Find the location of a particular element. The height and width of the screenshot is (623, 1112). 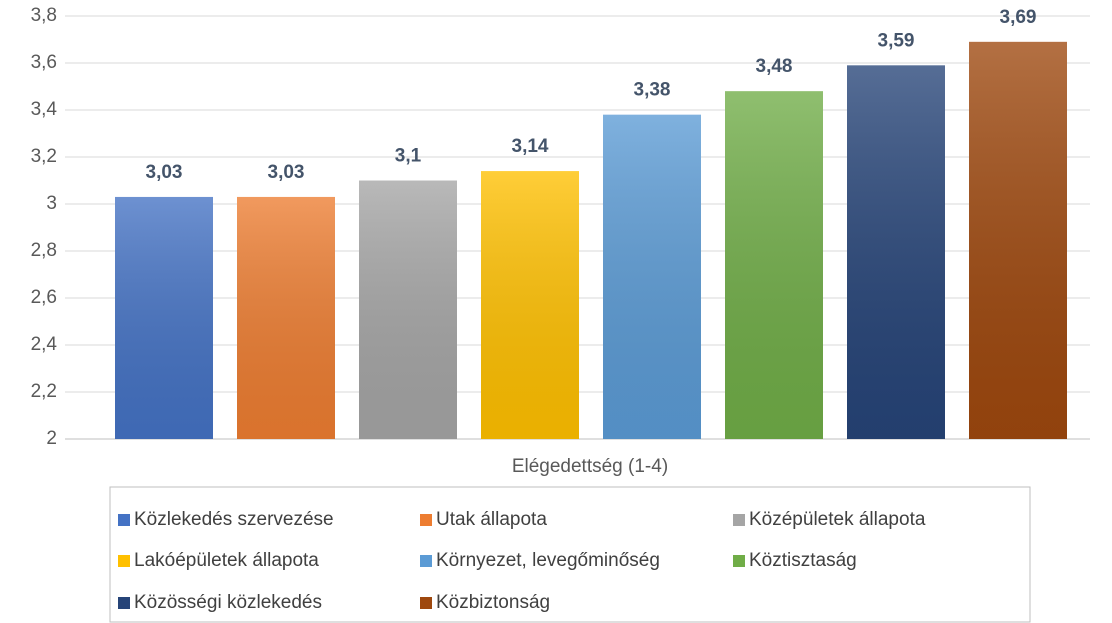

y-tick-label: 2,4 is located at coordinates (44, 344).